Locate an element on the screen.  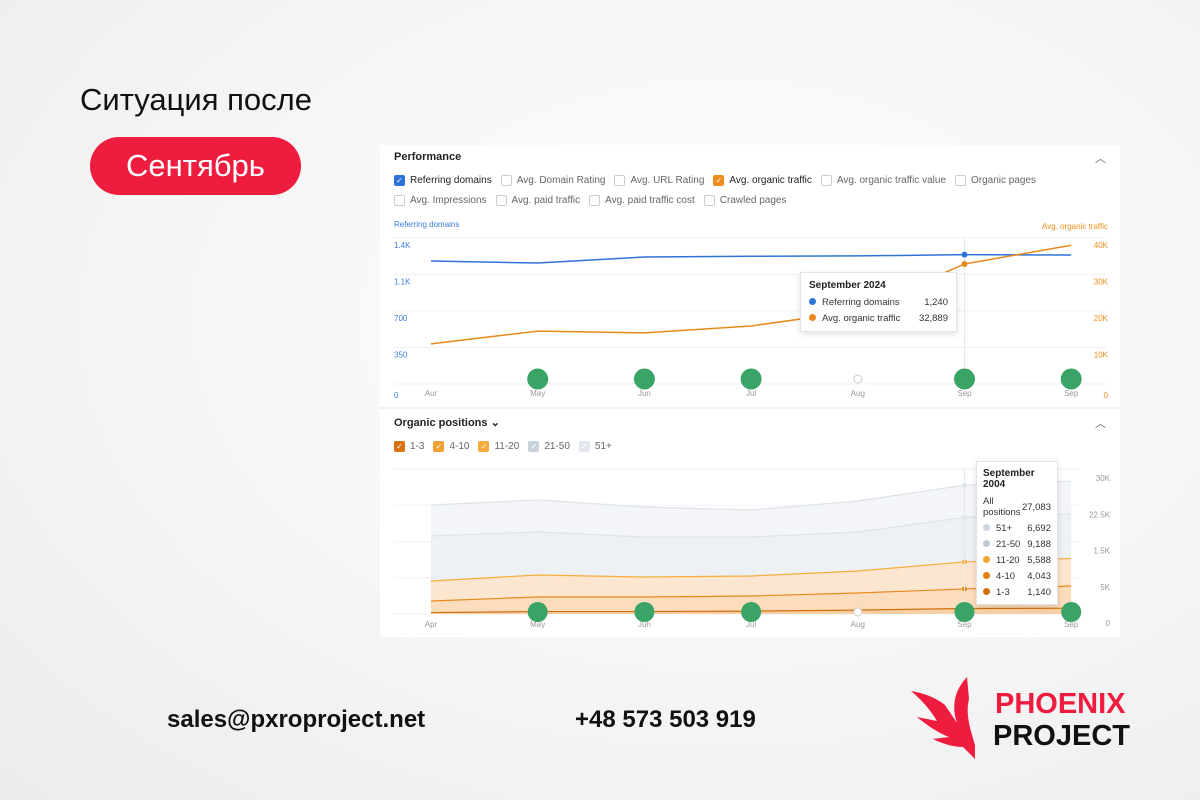
total-value: 27,083 is located at coordinates (1036, 507).